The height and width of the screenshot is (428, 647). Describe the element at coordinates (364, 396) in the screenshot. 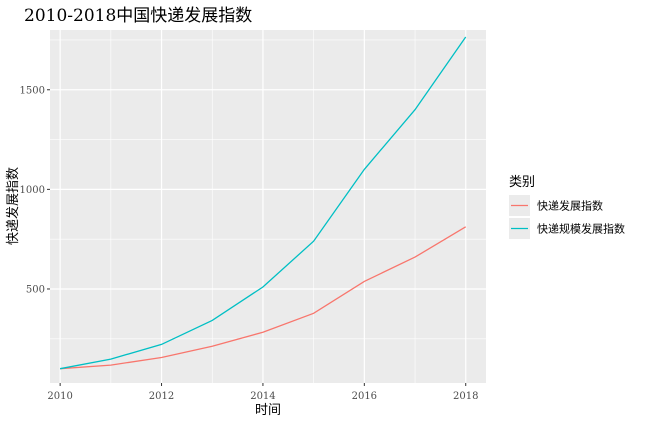

I see `x-tick-label: 2016` at that location.